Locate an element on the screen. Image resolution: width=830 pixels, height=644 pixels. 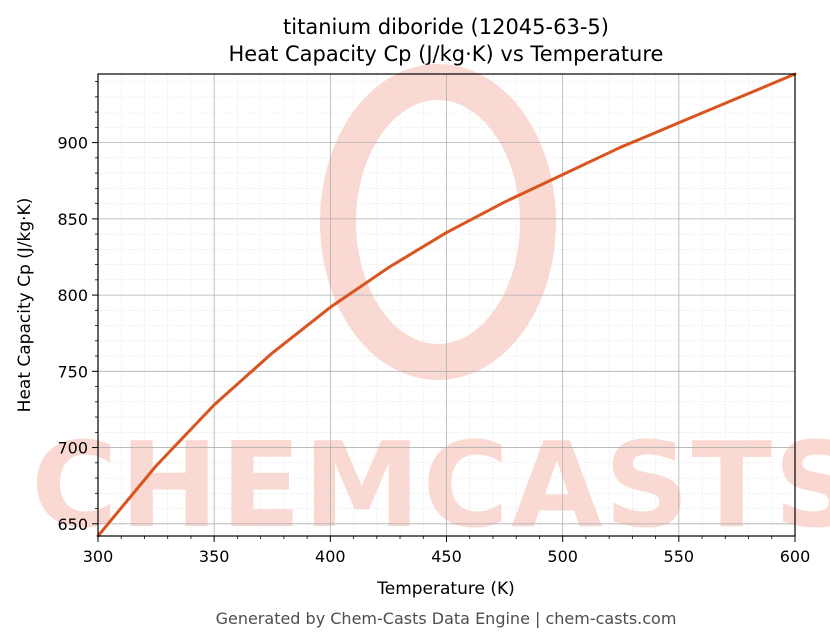
x-tick-label: 550 is located at coordinates (679, 556).